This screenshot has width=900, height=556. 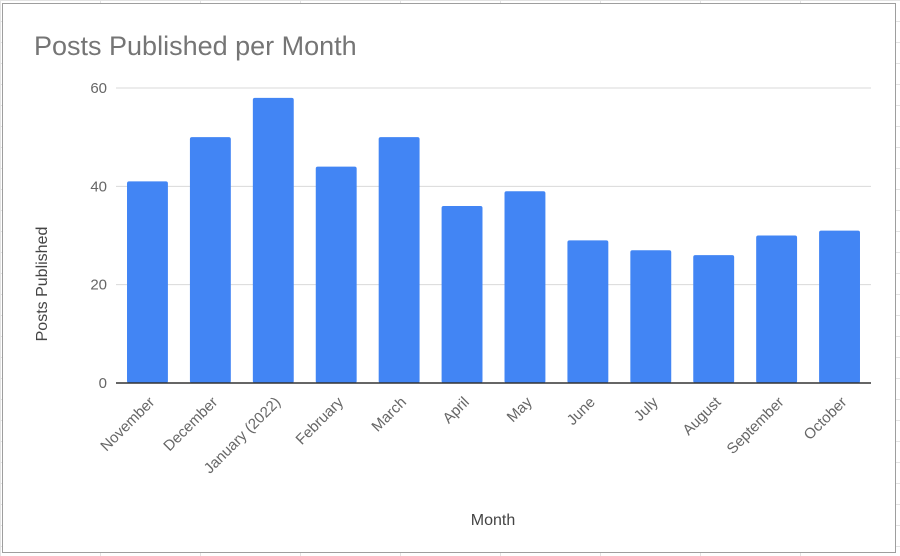 I want to click on x-axis-title: Month, so click(x=493, y=520).